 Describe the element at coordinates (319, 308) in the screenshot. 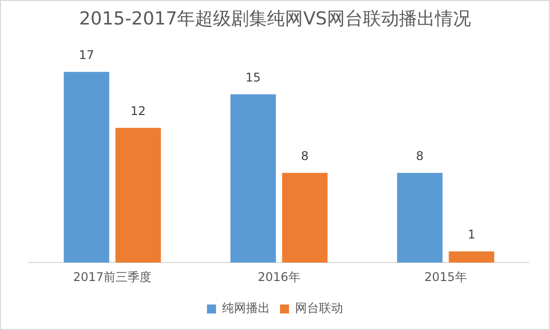

I see `legend-label: 网台联动` at that location.